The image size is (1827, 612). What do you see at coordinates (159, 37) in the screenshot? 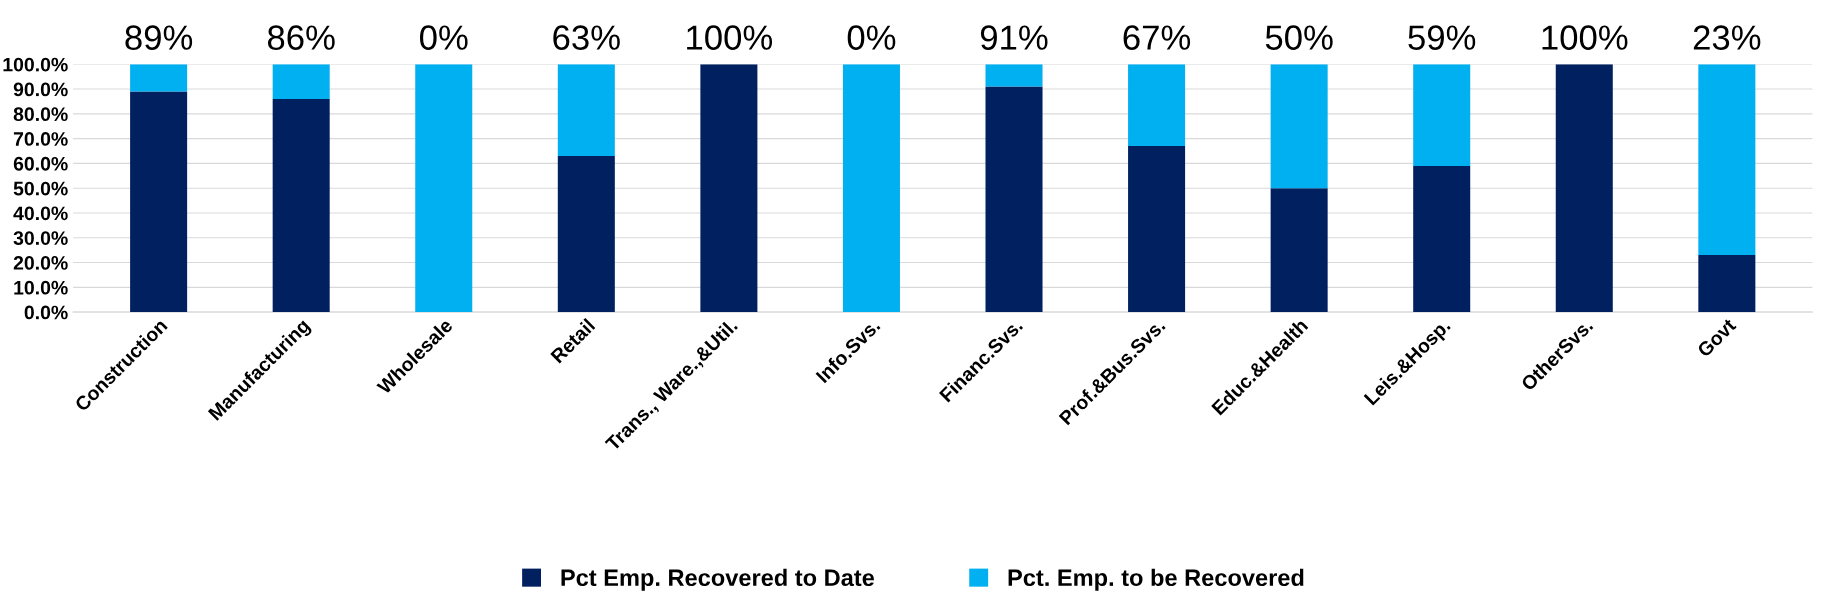
I see `text: 89%` at bounding box center [159, 37].